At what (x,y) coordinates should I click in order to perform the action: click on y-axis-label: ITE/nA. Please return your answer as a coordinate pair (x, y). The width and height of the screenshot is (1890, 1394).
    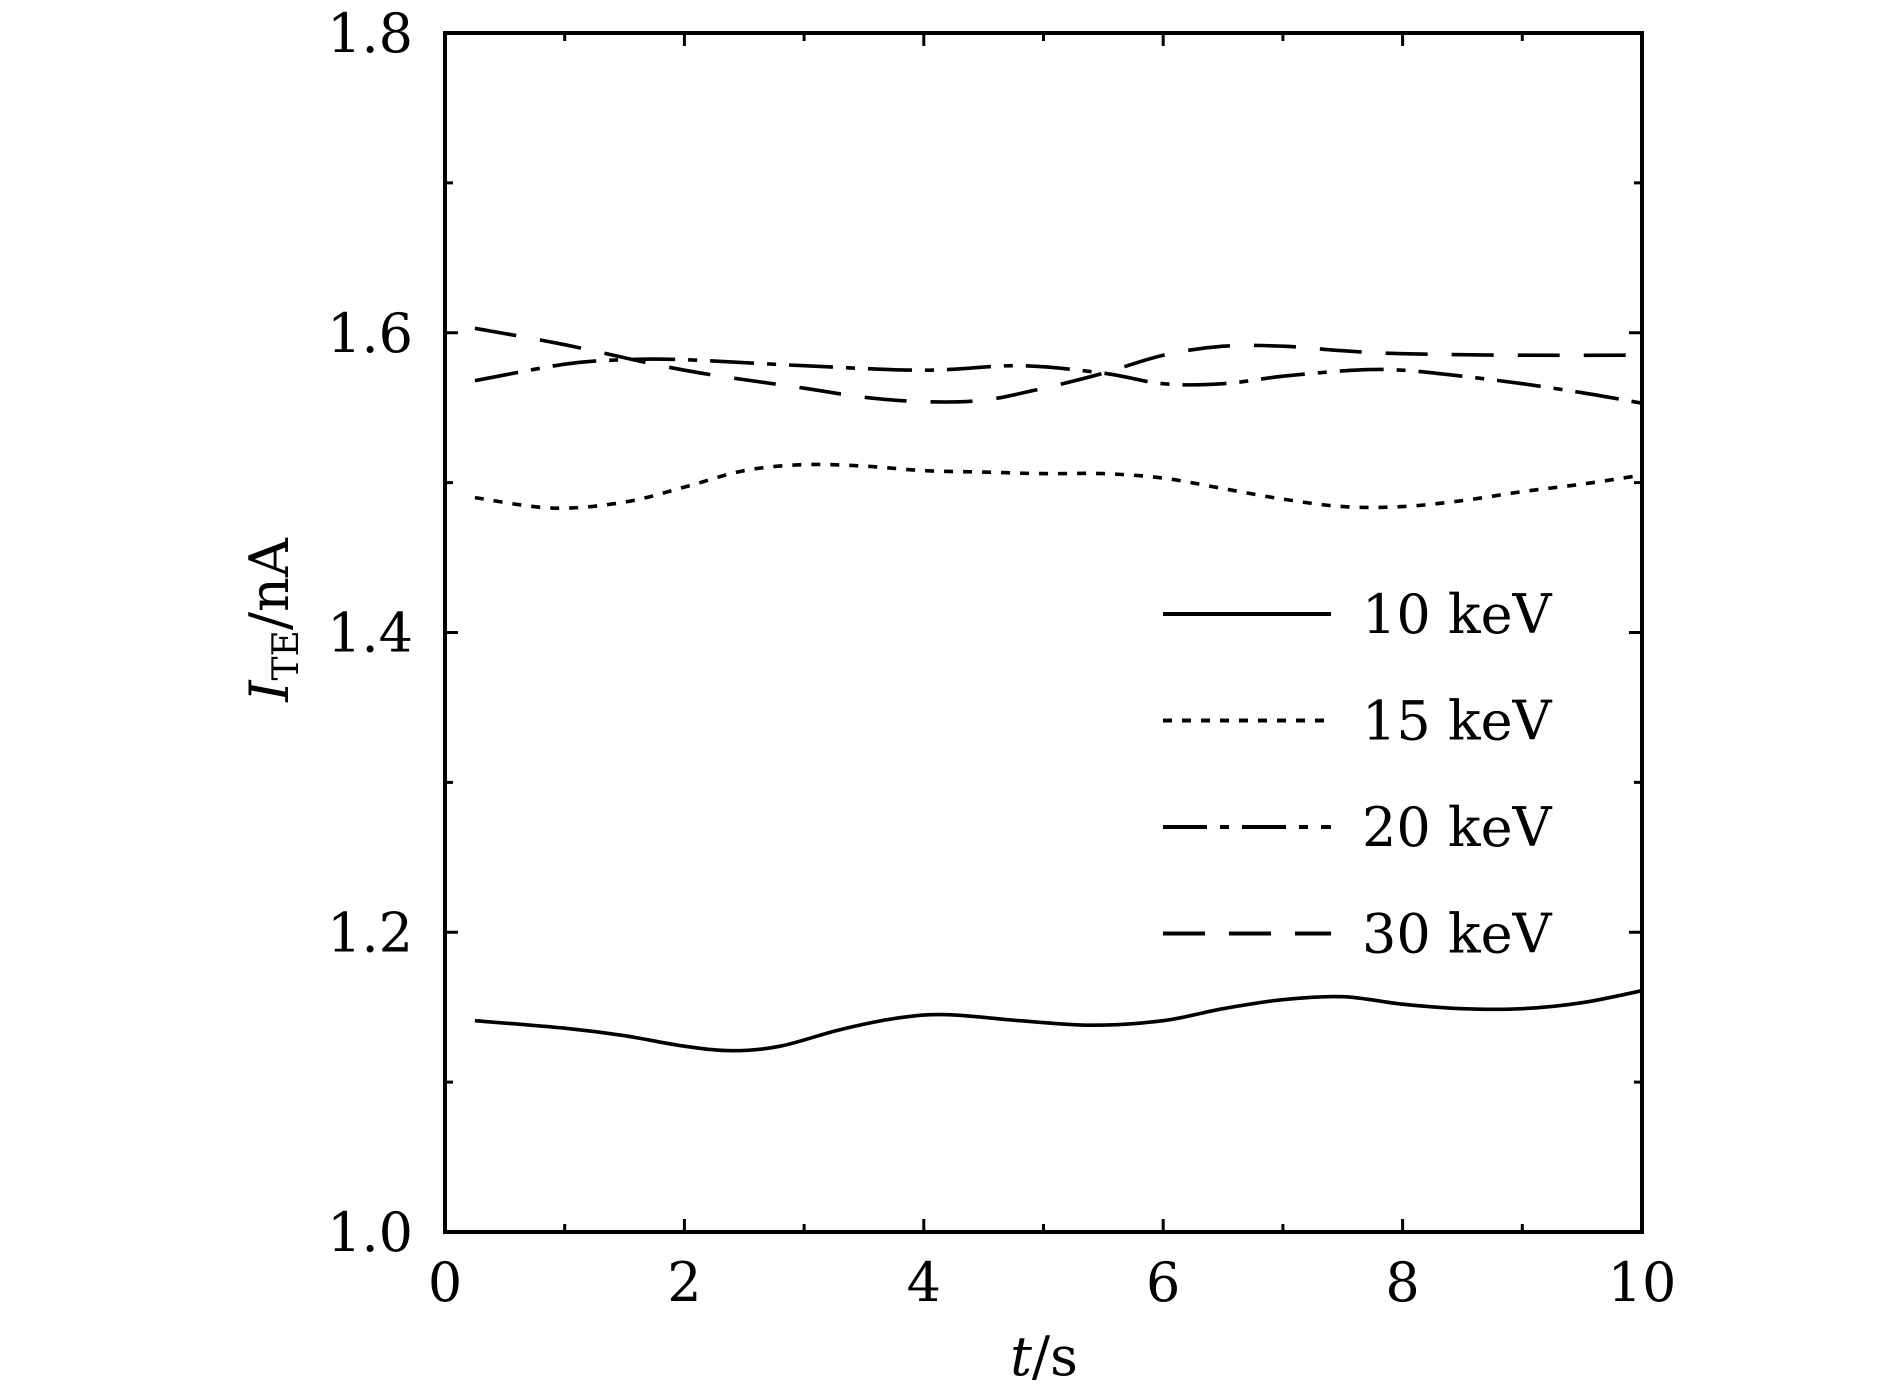
    Looking at the image, I should click on (272, 620).